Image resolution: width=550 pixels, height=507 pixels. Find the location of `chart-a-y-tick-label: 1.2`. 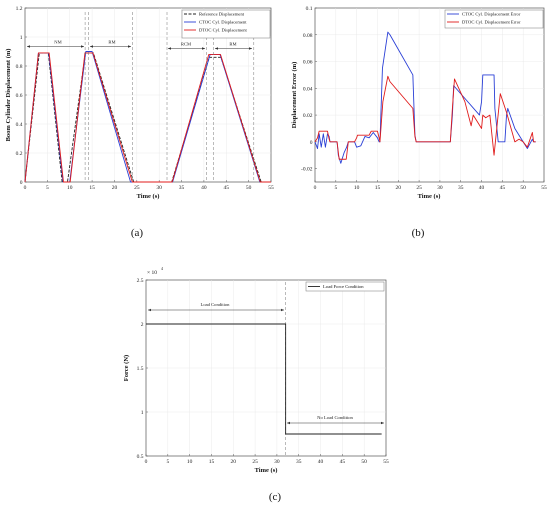

chart-a-y-tick-label: 1.2 is located at coordinates (19, 9).